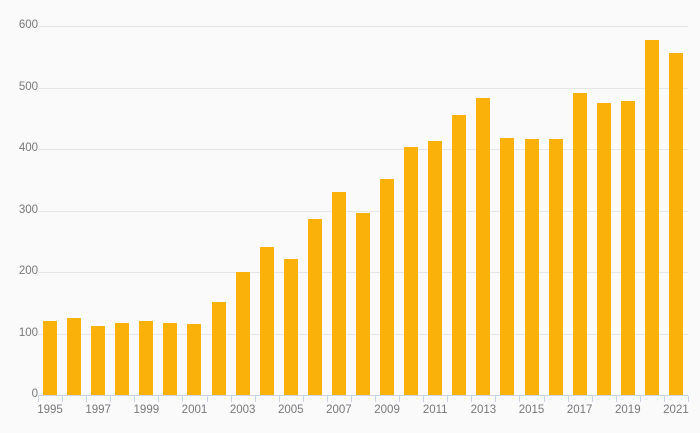 The width and height of the screenshot is (700, 433). I want to click on y-axis-tick-label: 600, so click(28, 25).